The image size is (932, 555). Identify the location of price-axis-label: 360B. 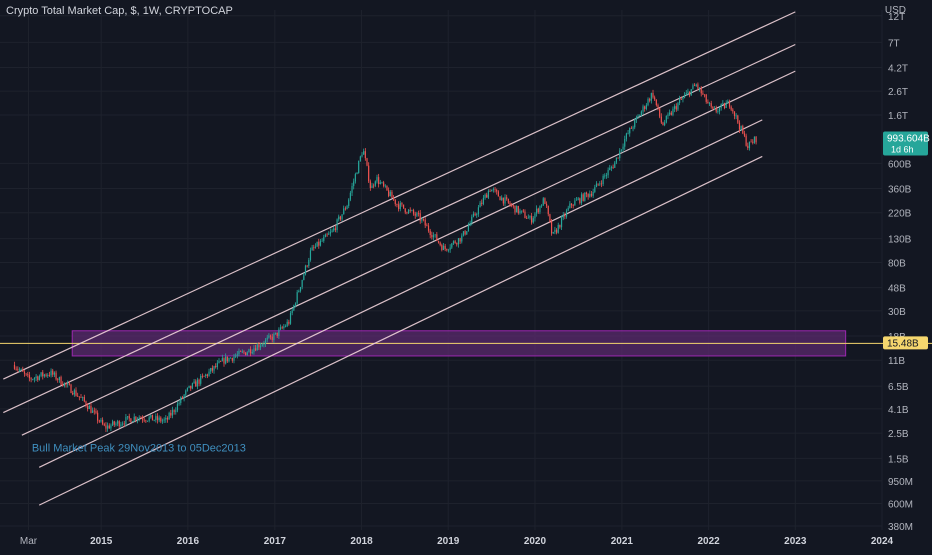
(900, 189).